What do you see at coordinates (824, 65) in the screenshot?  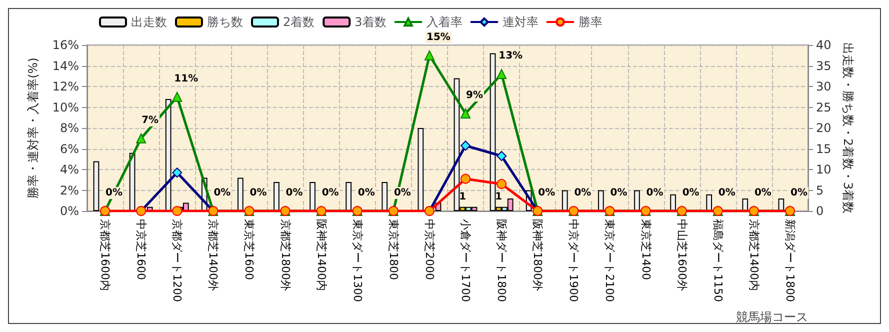 I see `y2-tick-label: 35` at bounding box center [824, 65].